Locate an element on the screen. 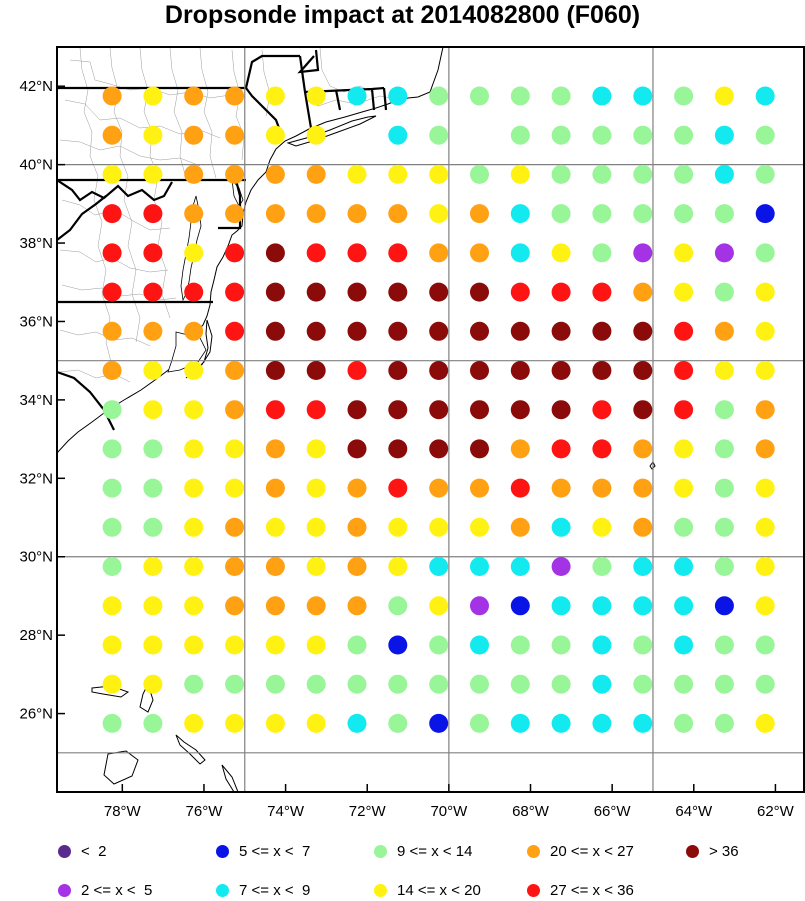 Image resolution: width=805 pixels, height=901 pixels. lat-tick-label: 26°N is located at coordinates (36, 714).